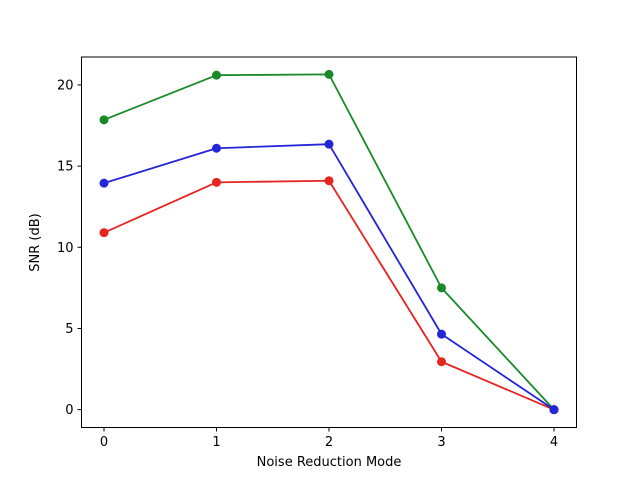 The height and width of the screenshot is (480, 639). What do you see at coordinates (104, 442) in the screenshot?
I see `x-tick-label: 0` at bounding box center [104, 442].